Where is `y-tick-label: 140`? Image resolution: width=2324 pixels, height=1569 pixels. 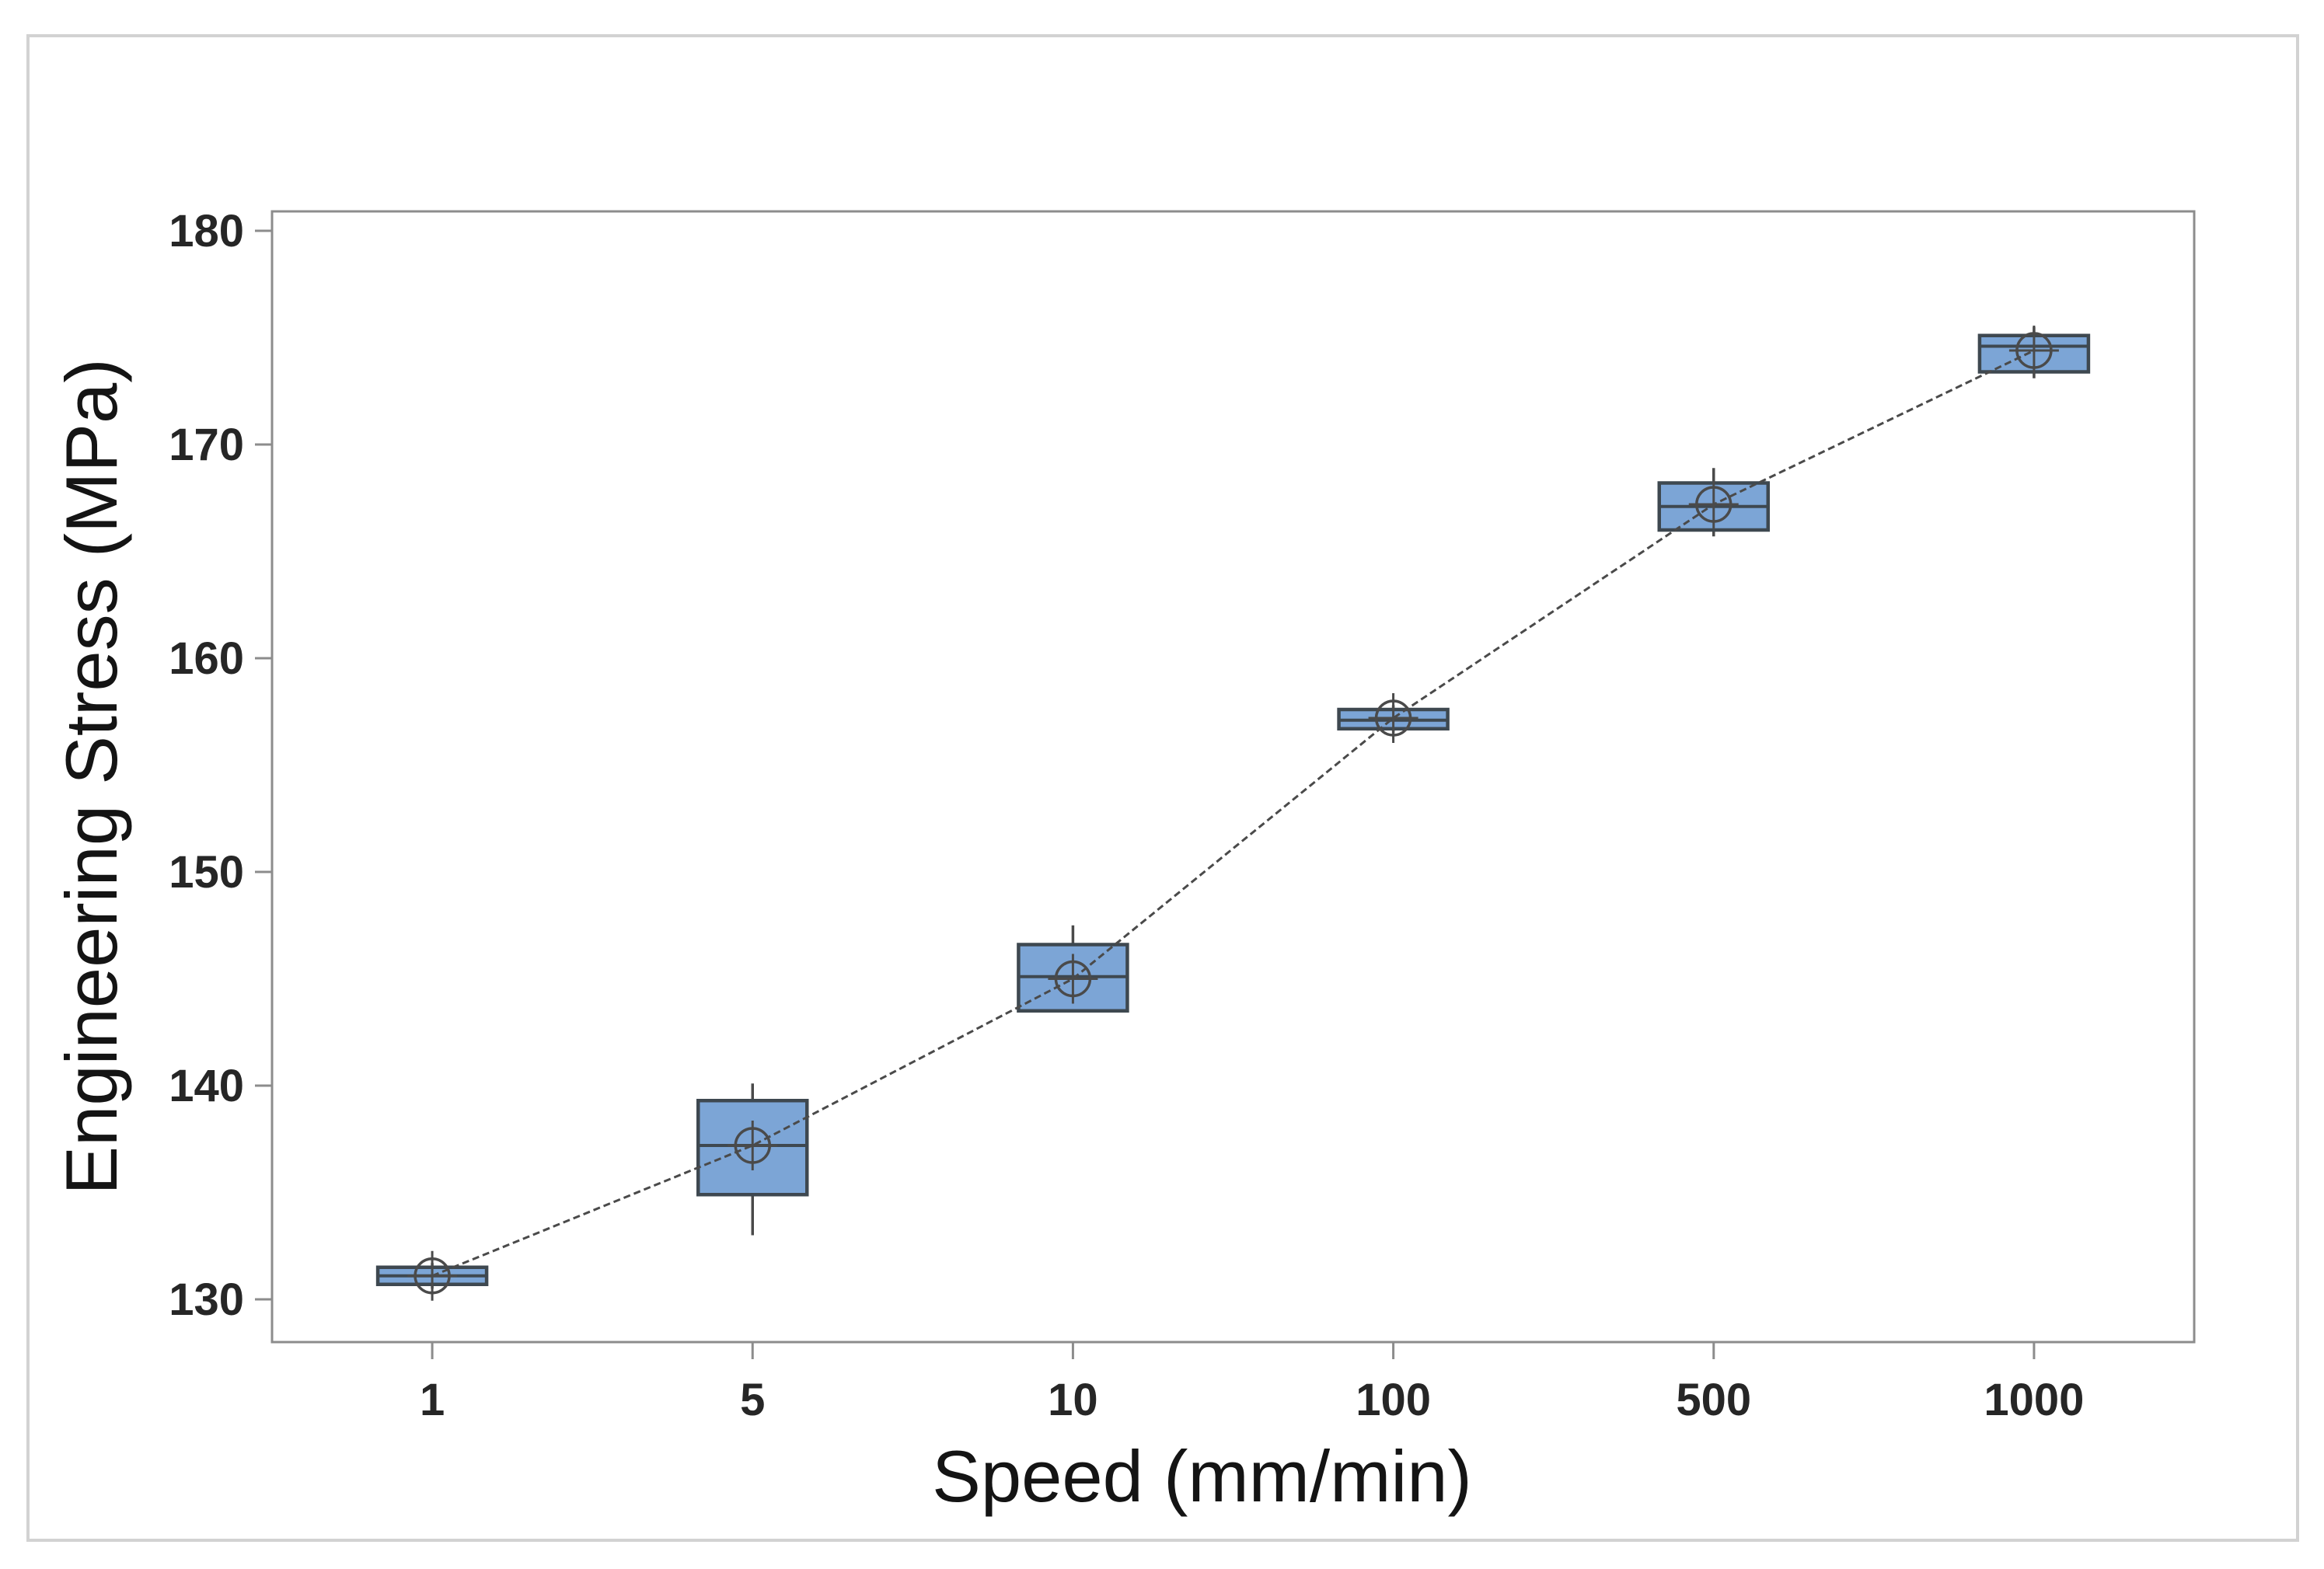 y-tick-label: 140 is located at coordinates (206, 1086).